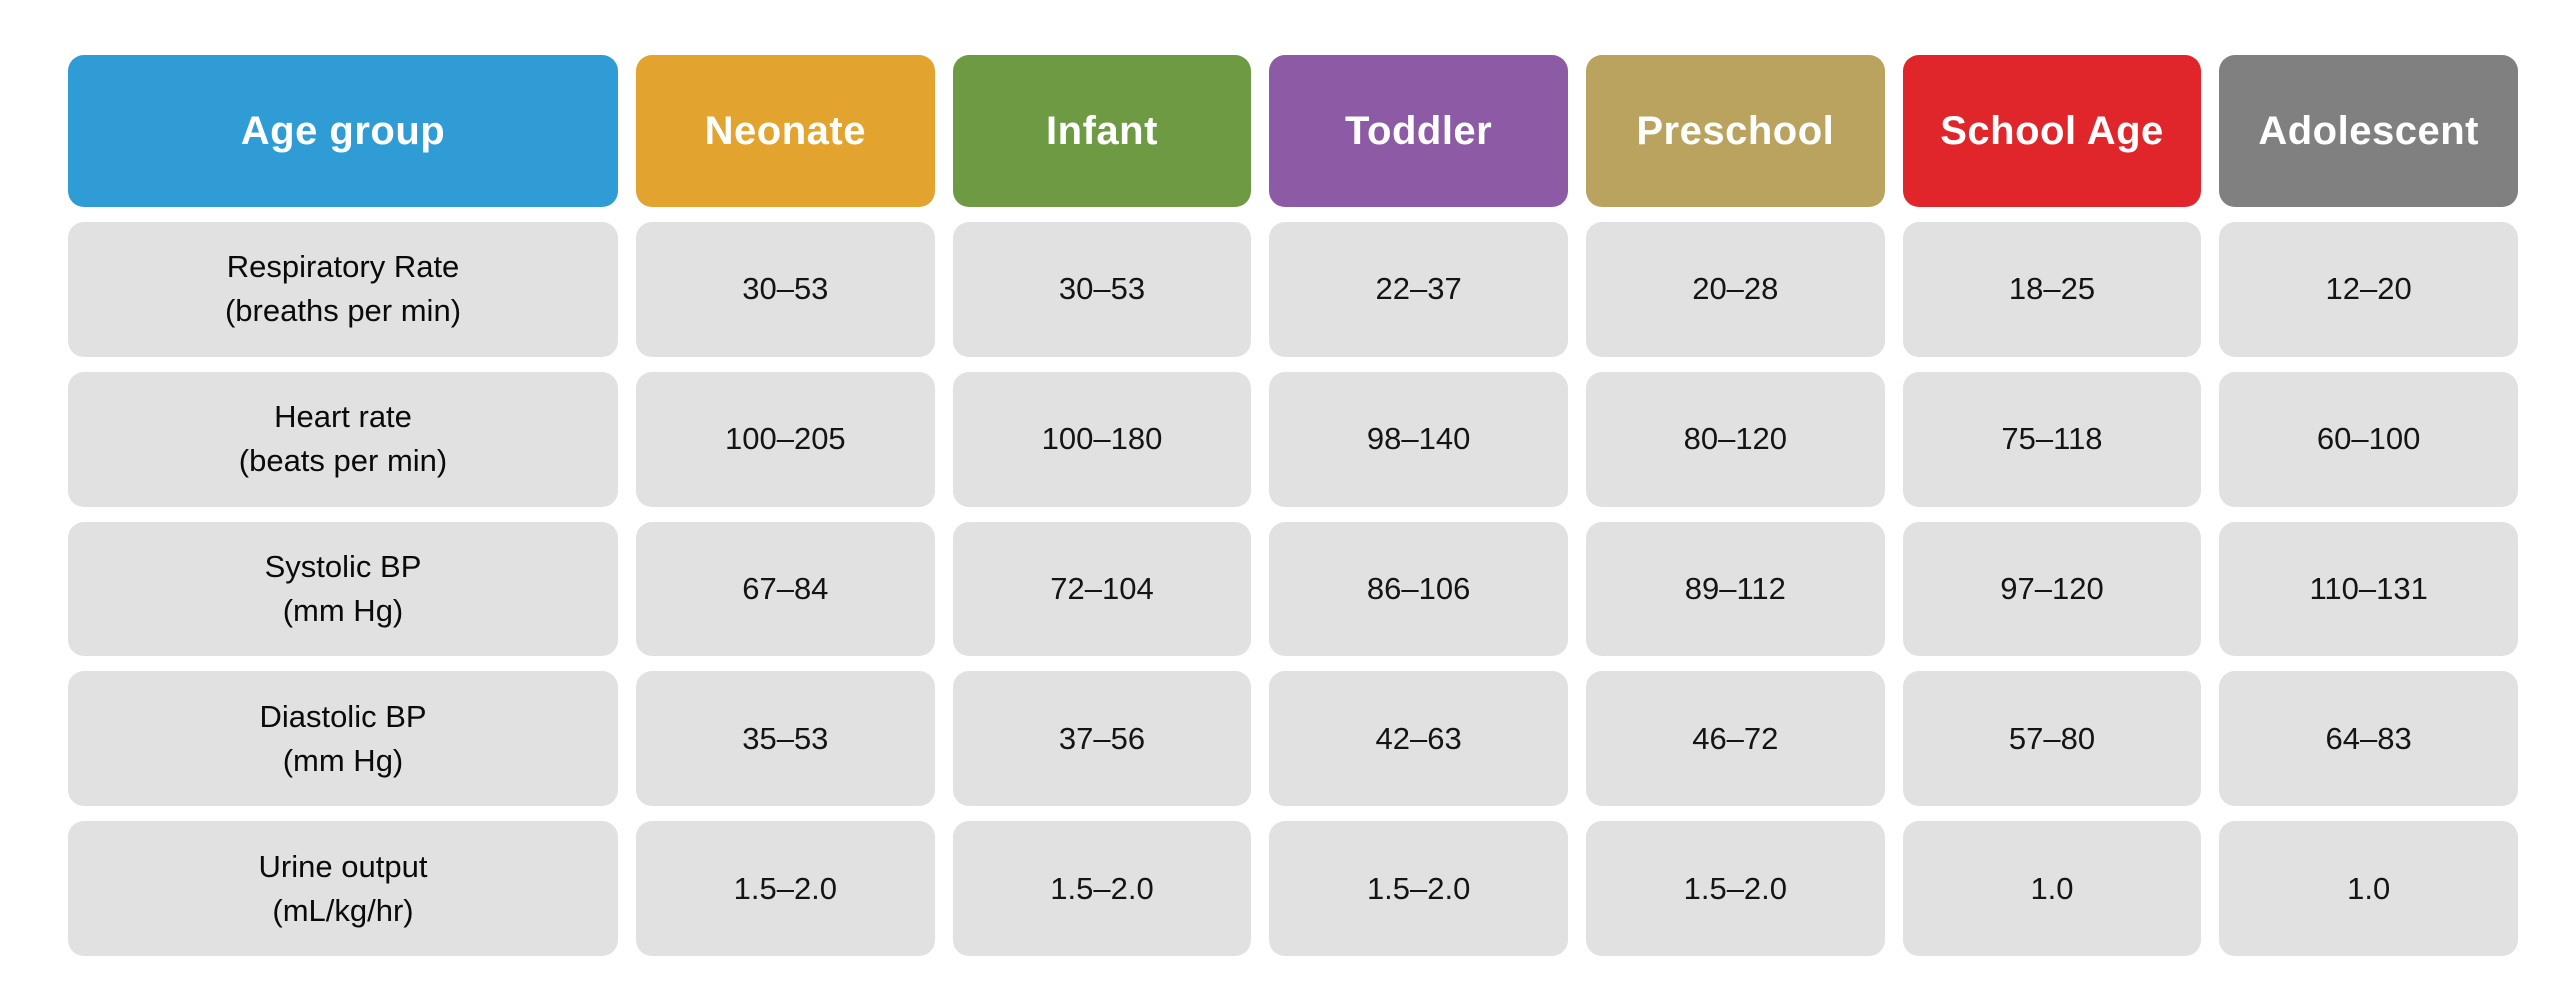  Describe the element at coordinates (1102, 888) in the screenshot. I see `cell-urine-infant: 1.5–2.0` at that location.